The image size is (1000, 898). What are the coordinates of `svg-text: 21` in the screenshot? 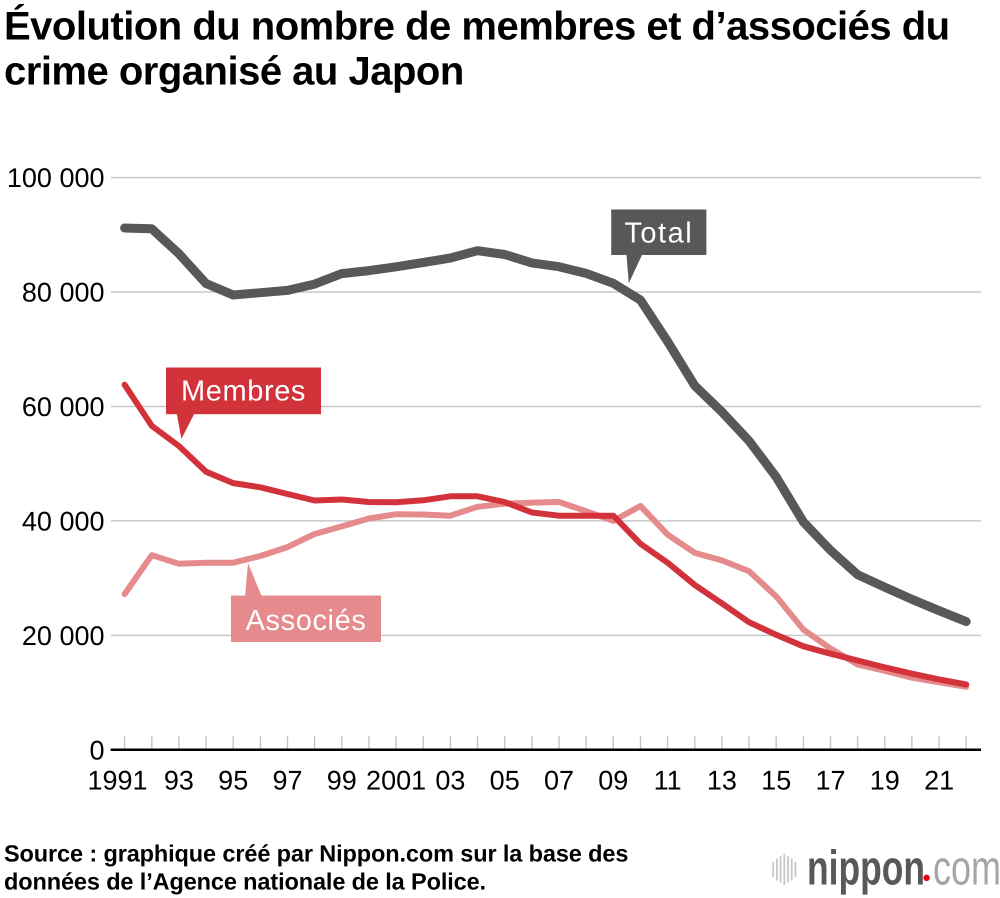 It's located at (939, 781).